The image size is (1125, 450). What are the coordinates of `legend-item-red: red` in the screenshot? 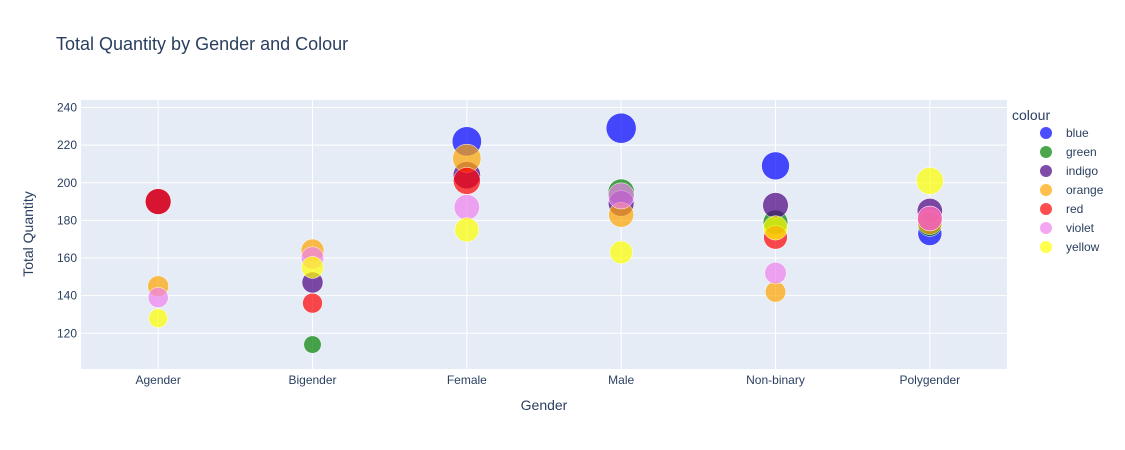 It's located at (1061, 209).